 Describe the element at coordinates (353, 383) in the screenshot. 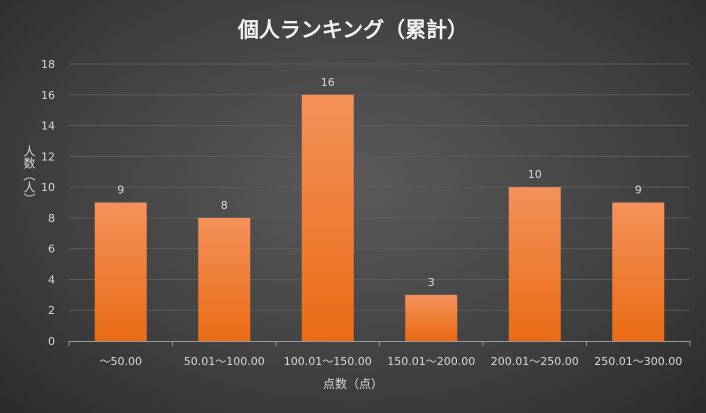

I see `x-axis-title: 点数（点）` at that location.